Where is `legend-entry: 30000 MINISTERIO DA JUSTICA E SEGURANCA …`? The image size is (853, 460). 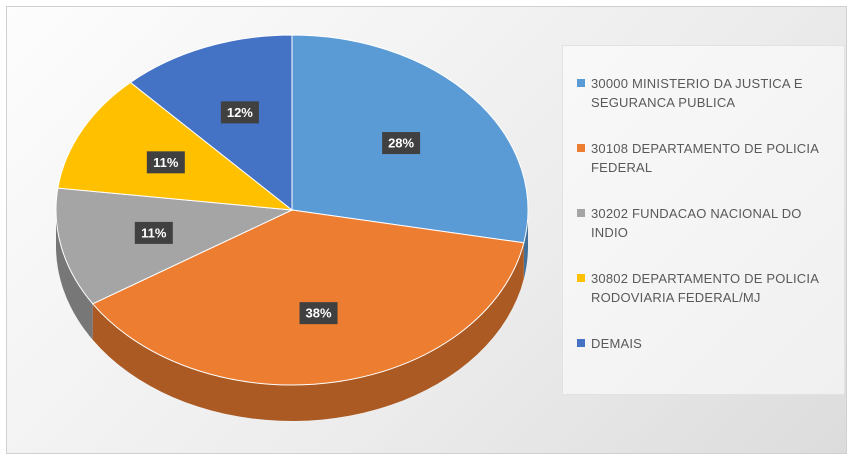 legend-entry: 30000 MINISTERIO DA JUSTICA E SEGURANCA … is located at coordinates (706, 106).